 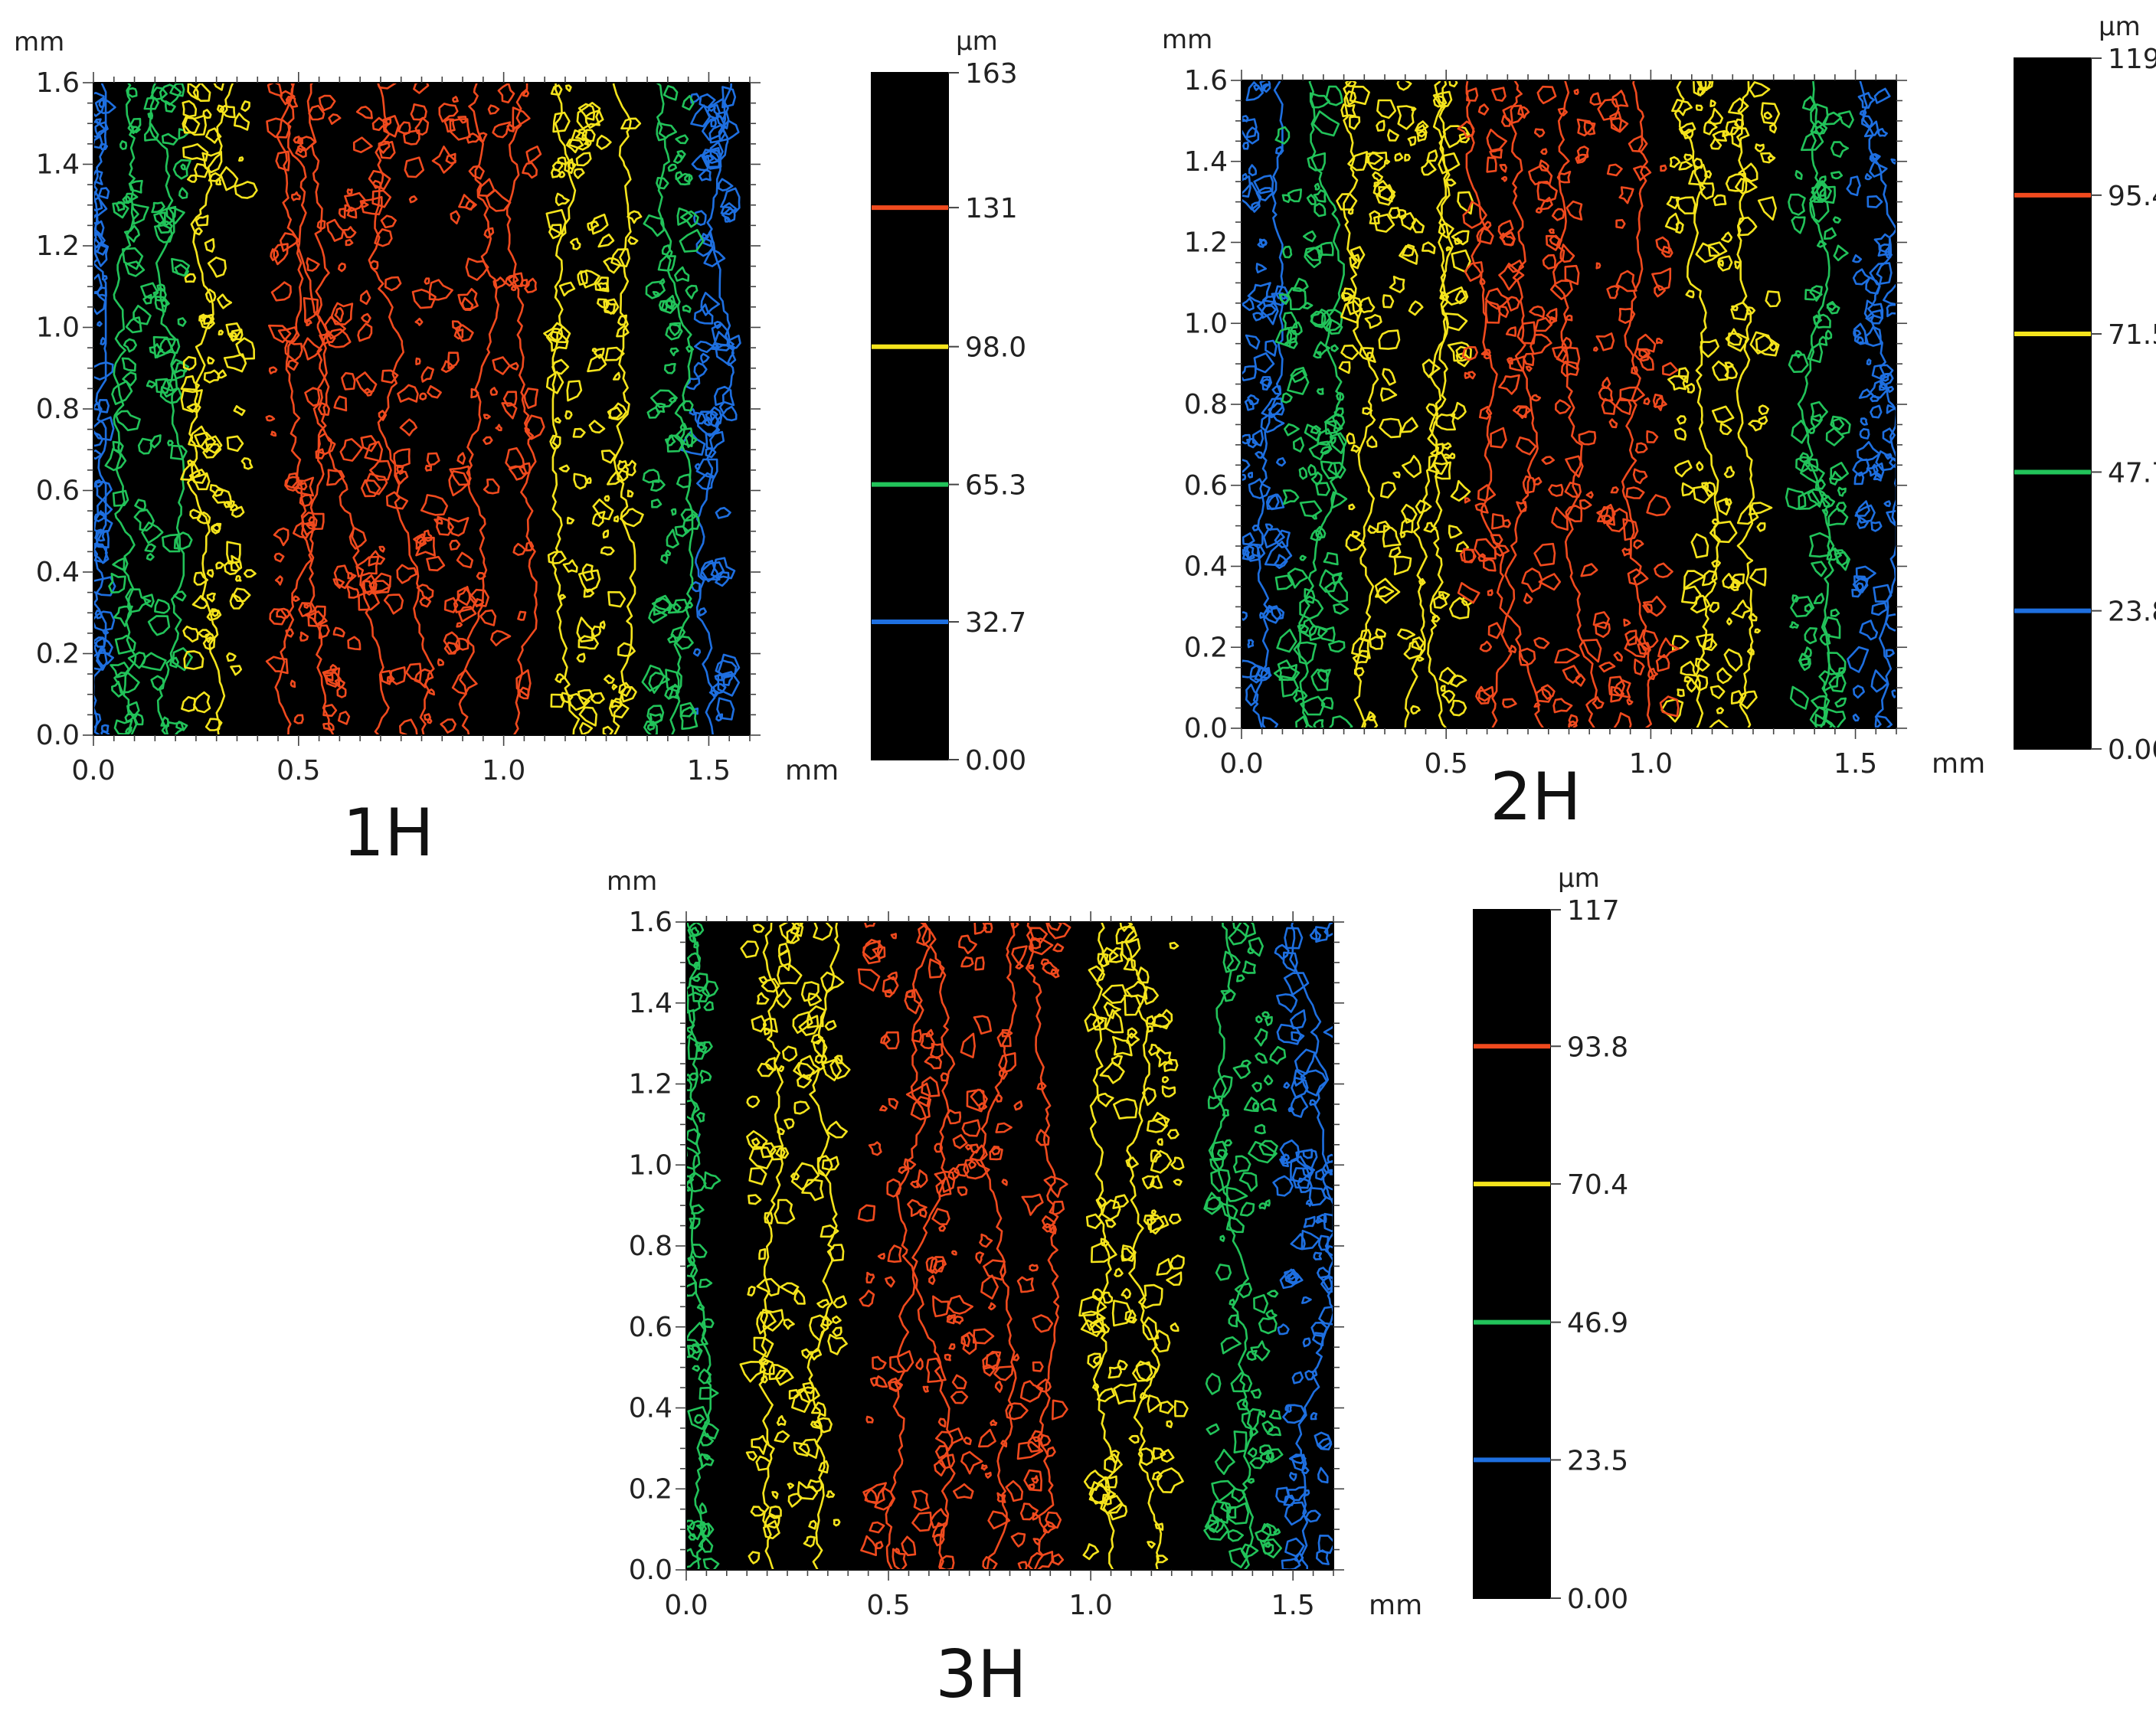 I want to click on y-tick-label: 0.6, so click(x=1206, y=486).